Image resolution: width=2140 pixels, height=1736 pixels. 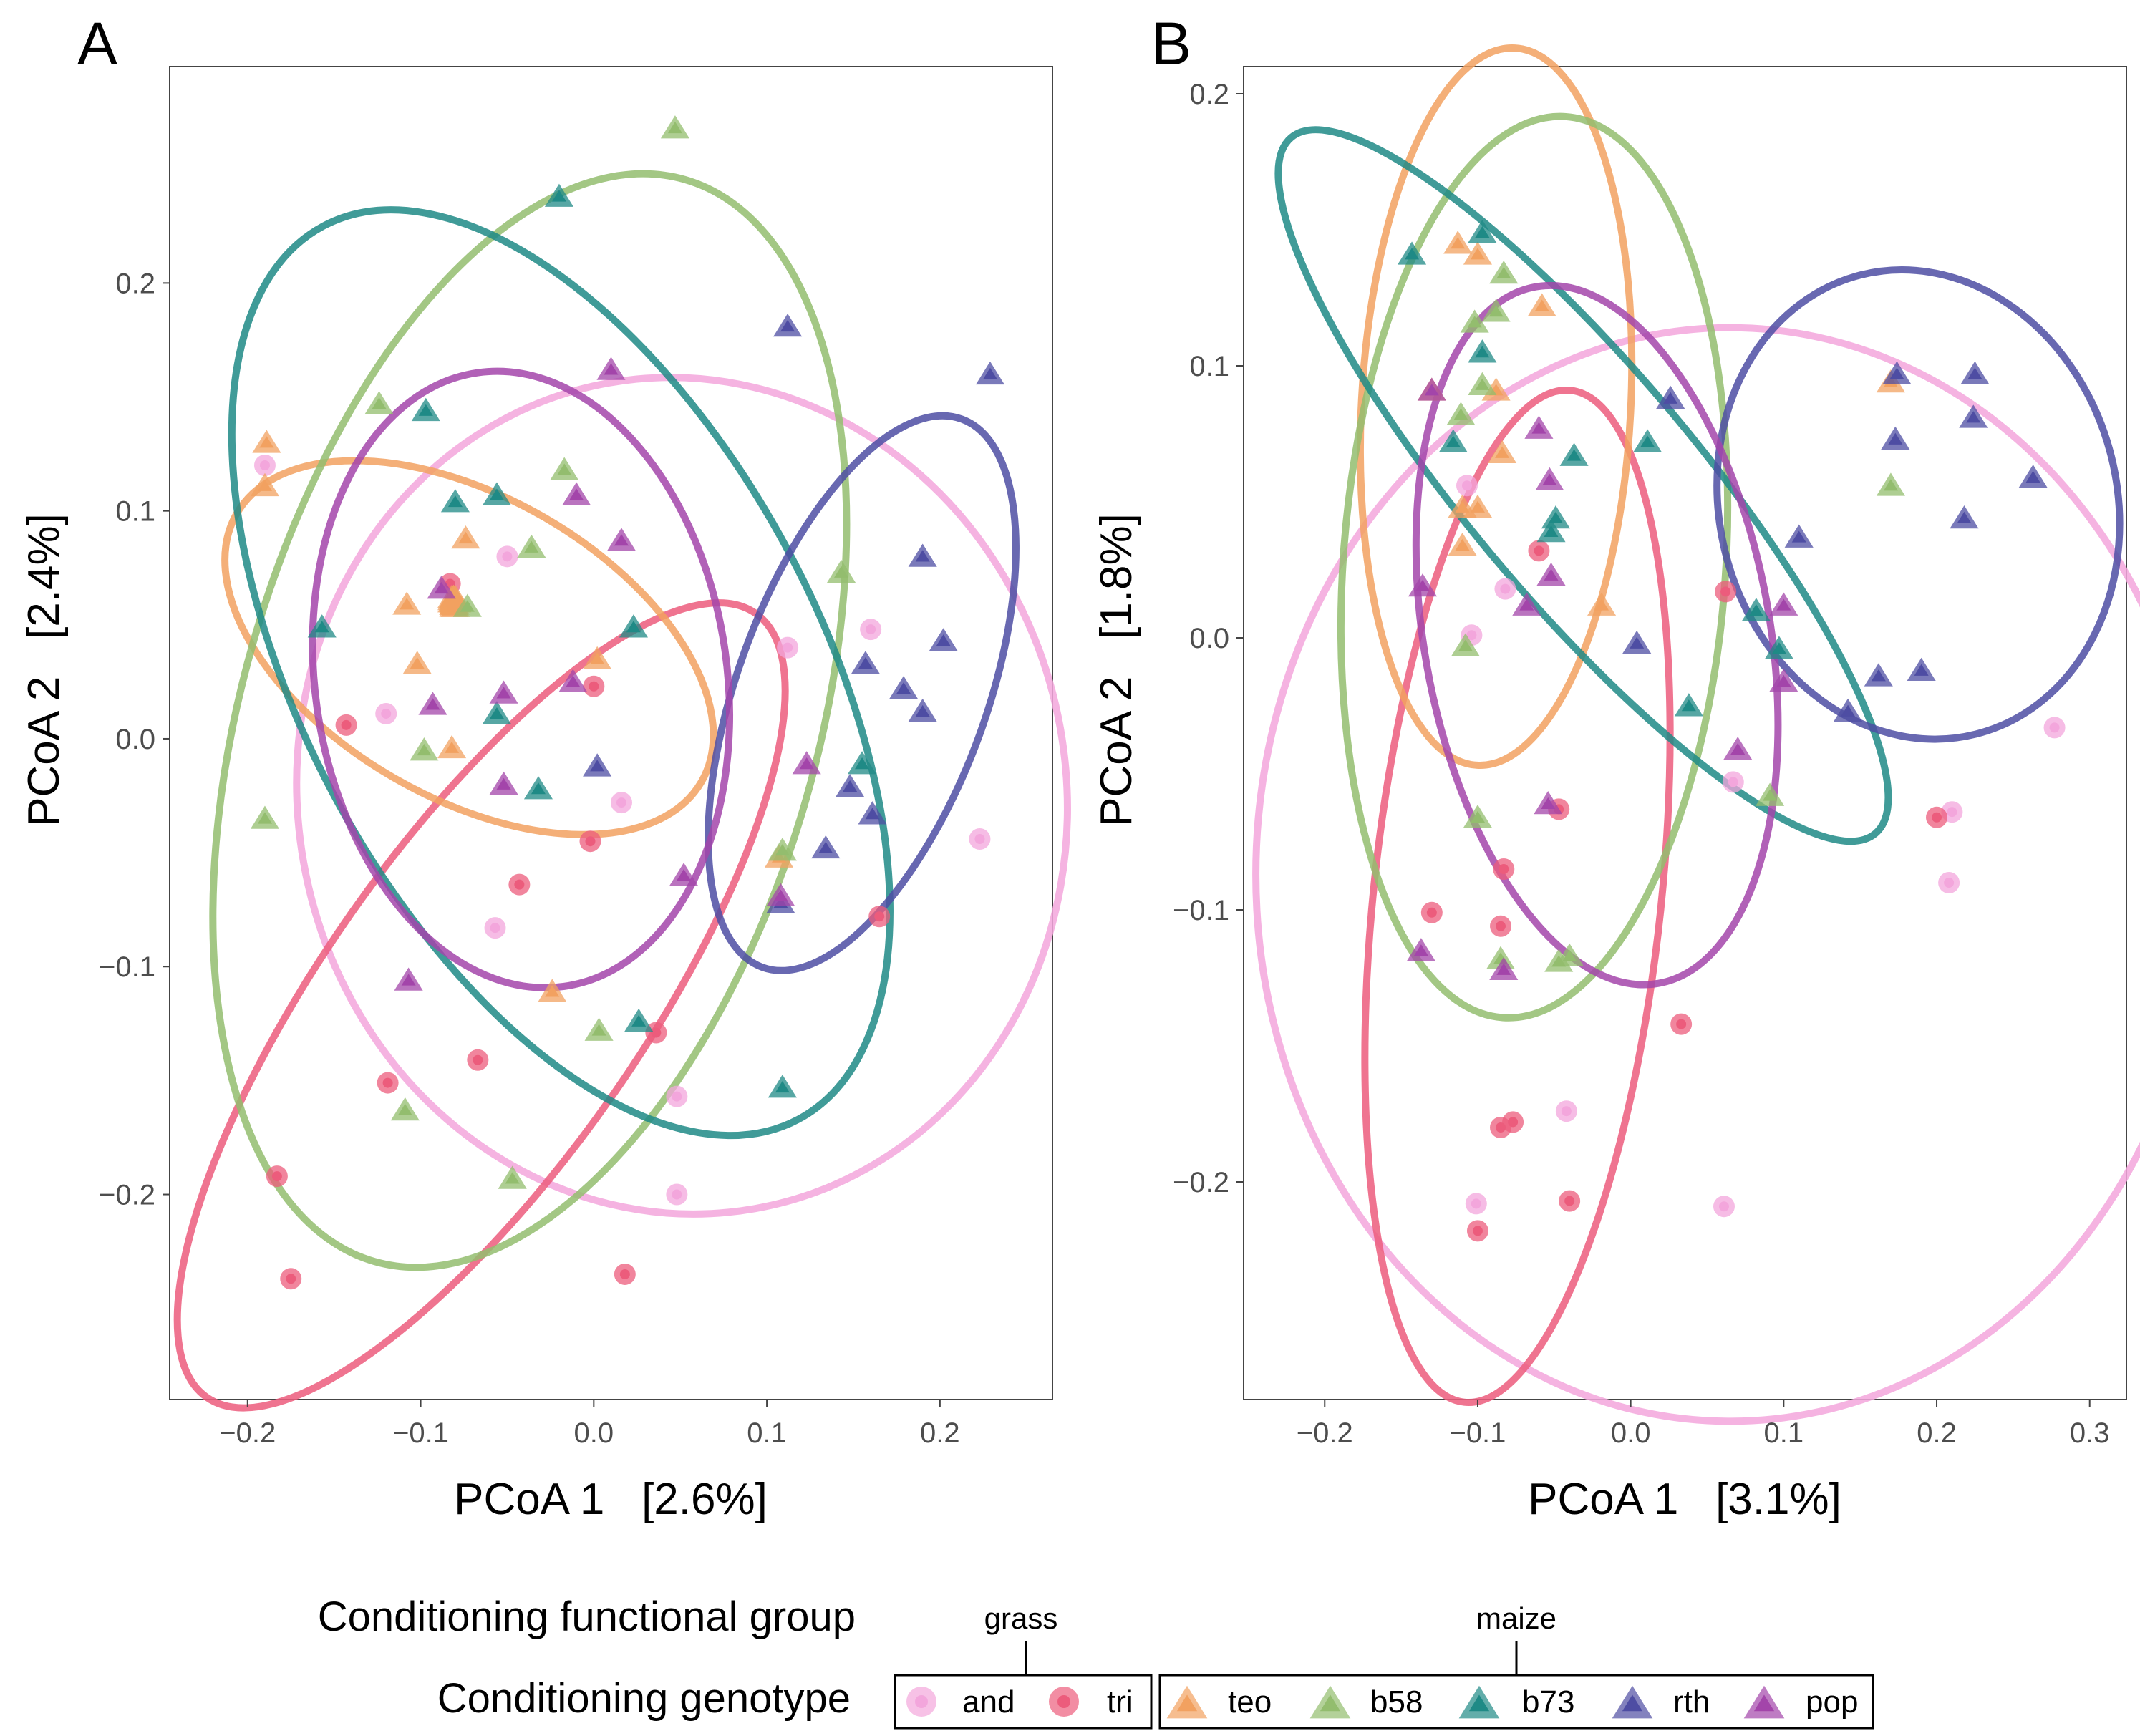 I want to click on ellipse-teo-b, so click(x=1496, y=407).